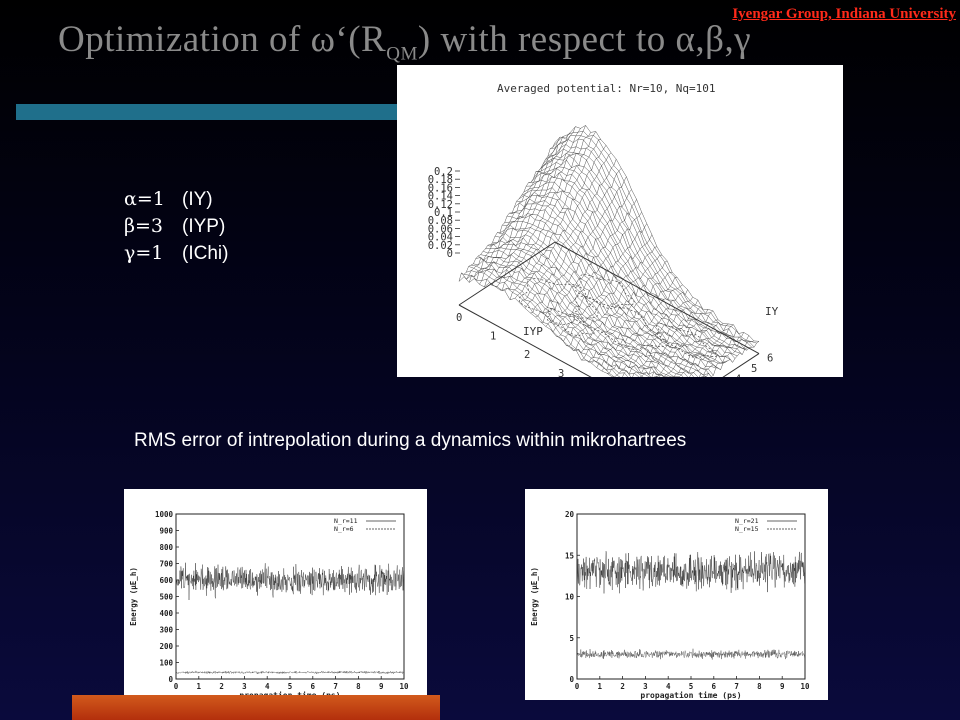 Image resolution: width=960 pixels, height=720 pixels. I want to click on x-tick-label: 1, so click(600, 686).